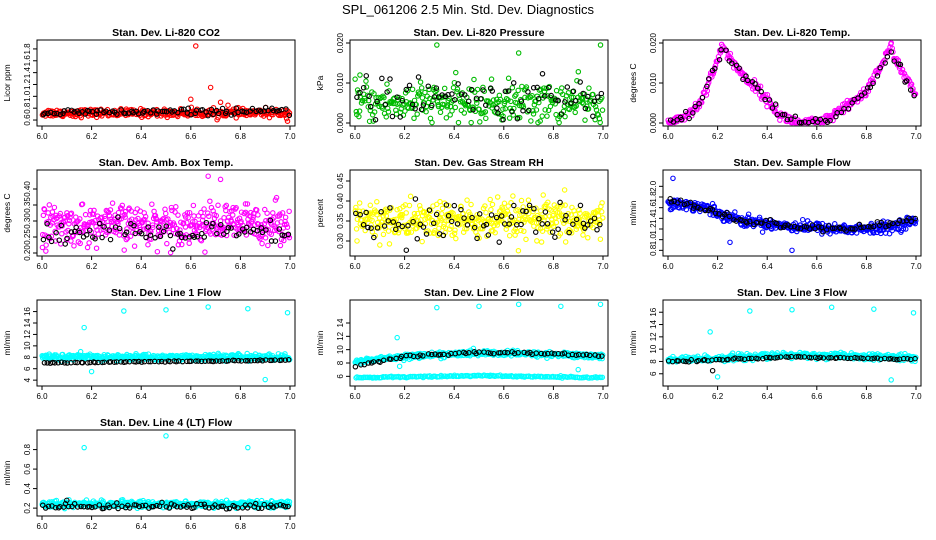 The width and height of the screenshot is (936, 540). What do you see at coordinates (290, 136) in the screenshot?
I see `x-tick-label: 7.0` at bounding box center [290, 136].